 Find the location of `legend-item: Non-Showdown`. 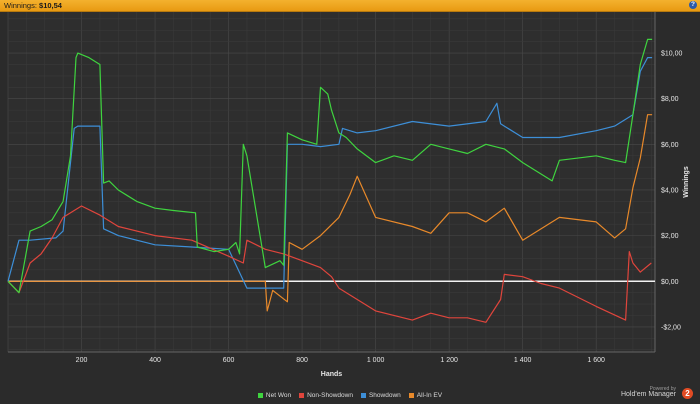

legend-item: Non-Showdown is located at coordinates (326, 395).